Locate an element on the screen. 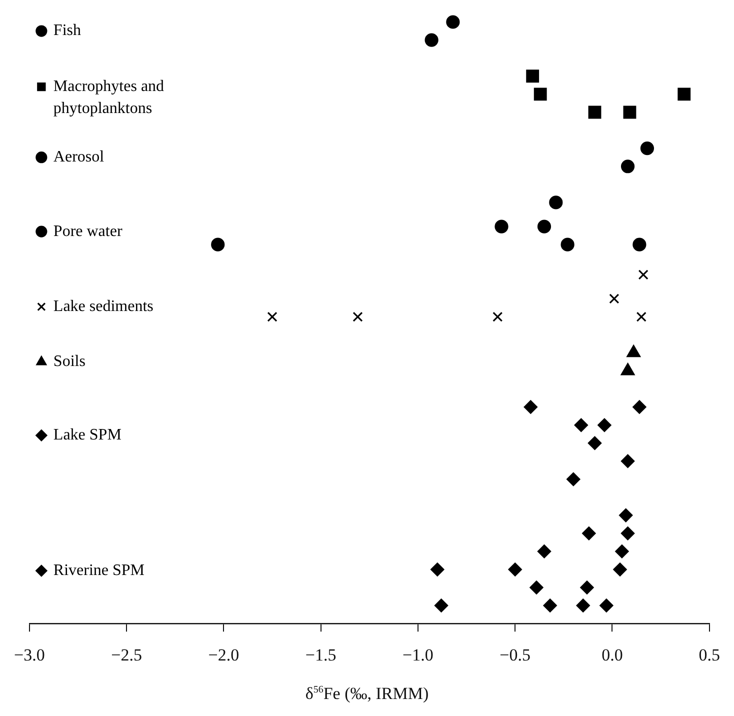 The image size is (734, 716). x-axis-title: δ$^{56}$Fe (‰, IRMM) is located at coordinates (367, 694).